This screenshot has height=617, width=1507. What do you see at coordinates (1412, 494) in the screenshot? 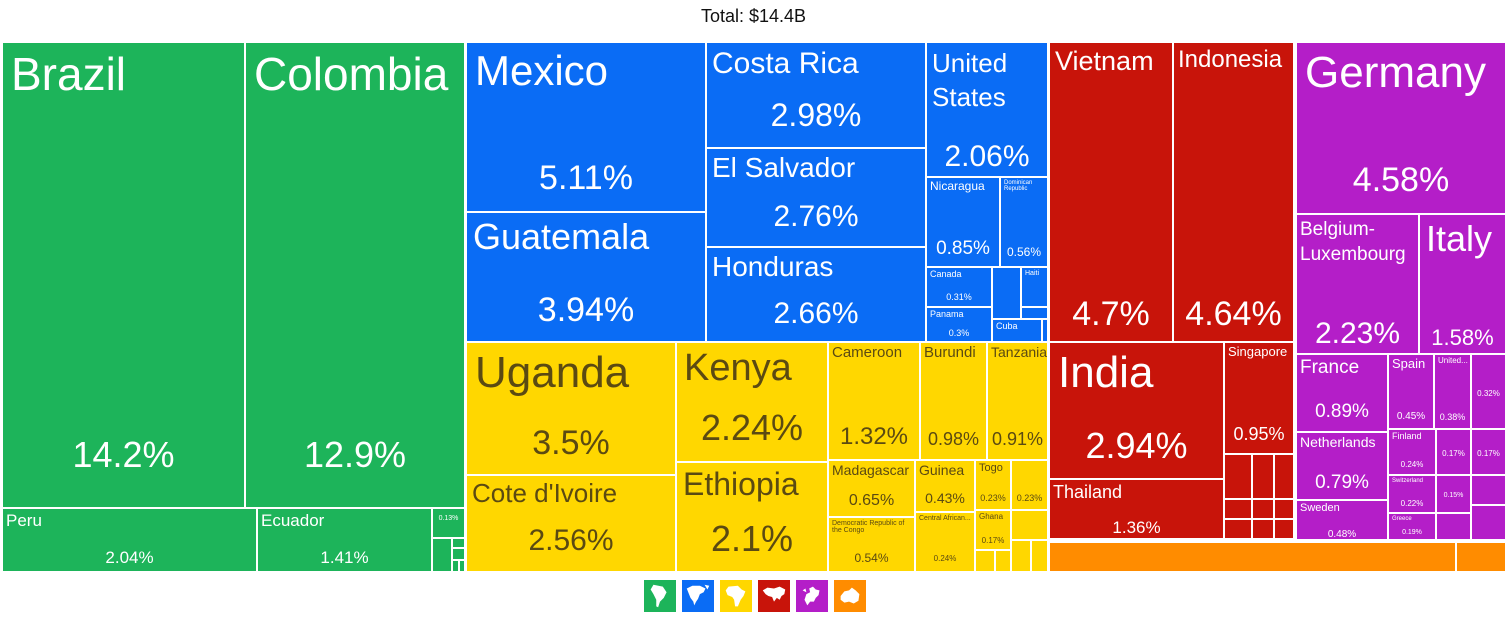
I see `tile-switzerland: Switzerland 0.22%` at bounding box center [1412, 494].